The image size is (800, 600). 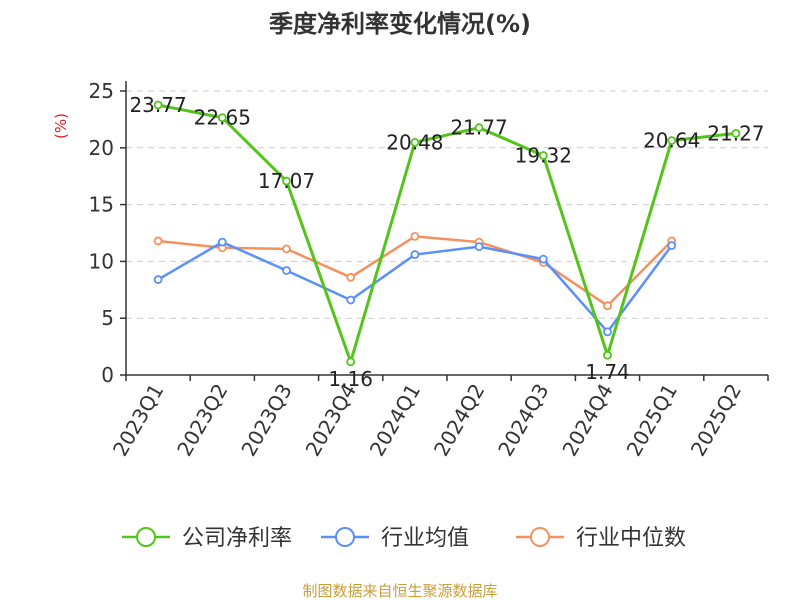 I want to click on x-tick-label: 2023Q1, so click(x=138, y=420).